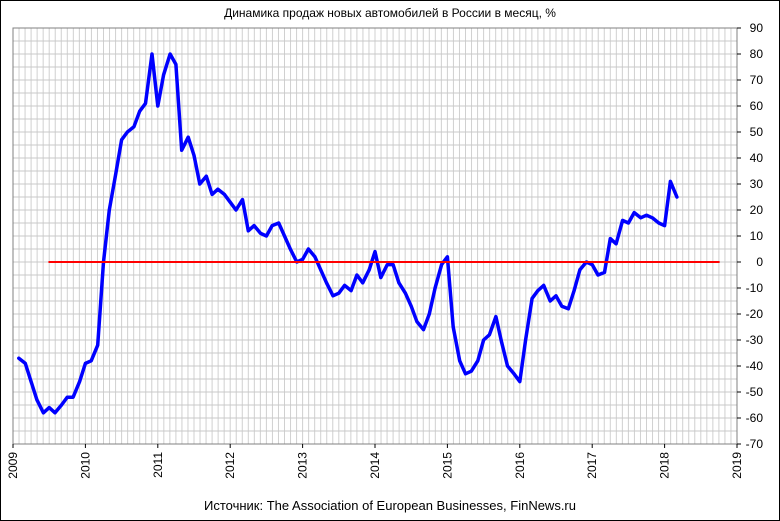 The image size is (780, 521). What do you see at coordinates (85, 465) in the screenshot?
I see `x-tick-label: 2010` at bounding box center [85, 465].